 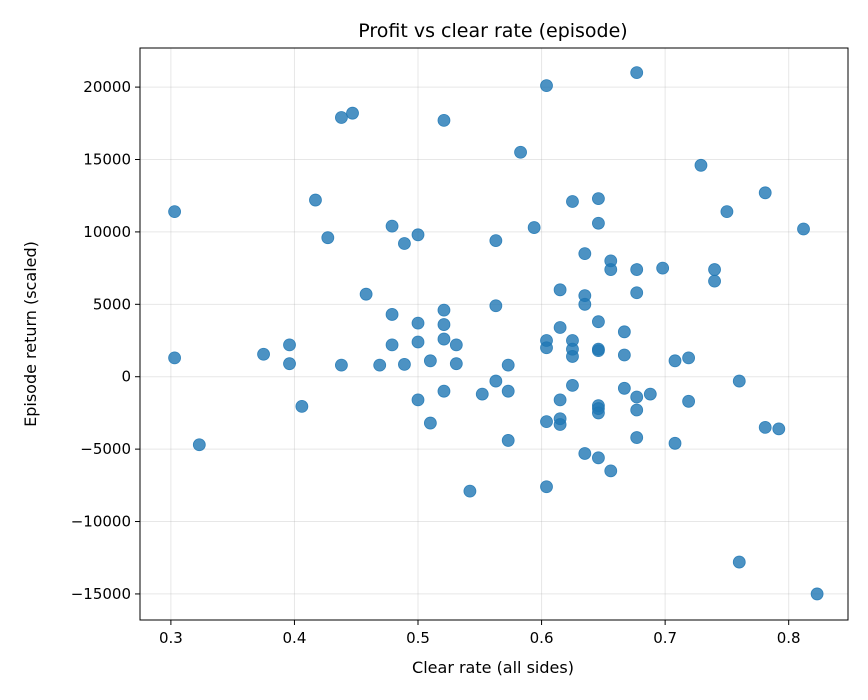 What do you see at coordinates (665, 638) in the screenshot?
I see `x-tick-label: 0.7` at bounding box center [665, 638].